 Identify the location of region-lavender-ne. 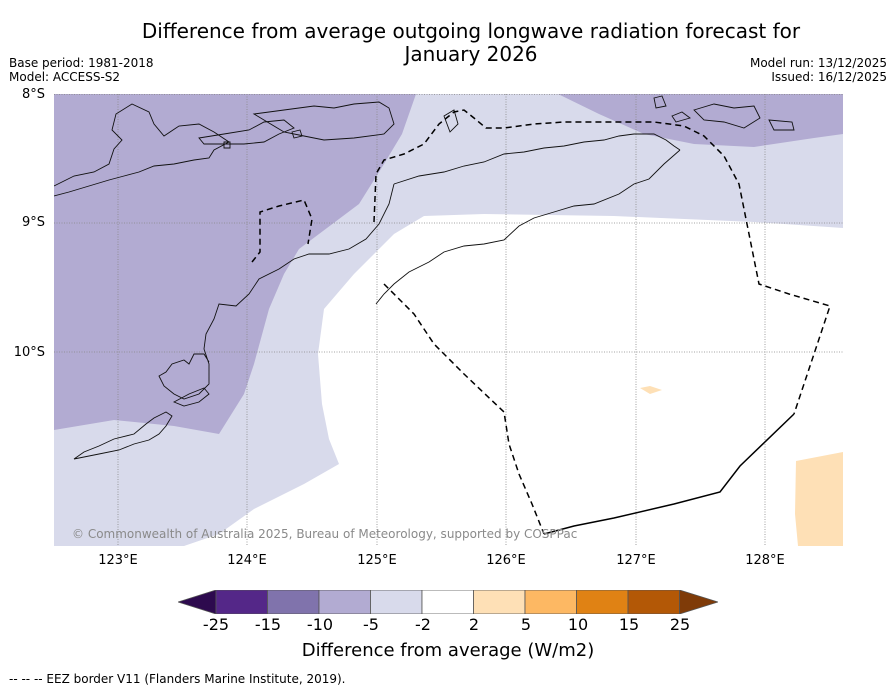
(700, 120).